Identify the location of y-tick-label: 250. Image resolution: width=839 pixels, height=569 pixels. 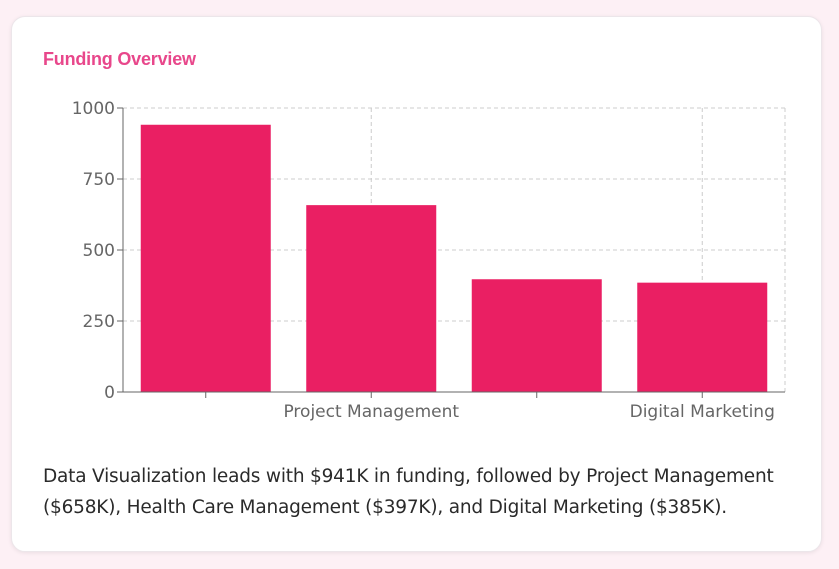
(99, 322).